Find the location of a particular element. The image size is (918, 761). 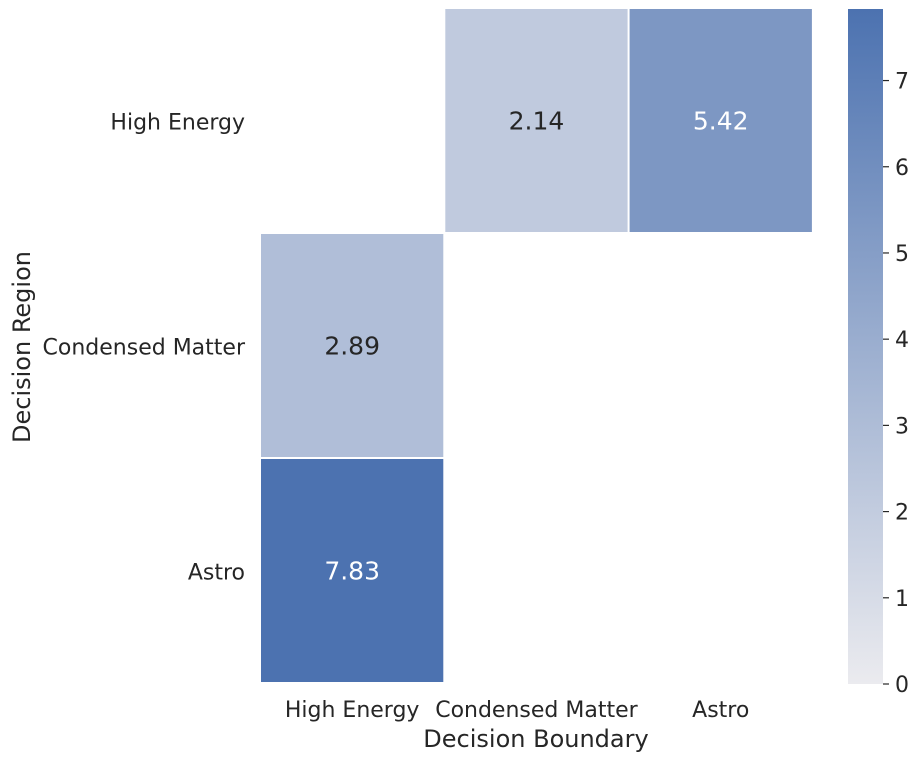

colorbar-tick-label: 3 is located at coordinates (902, 426).